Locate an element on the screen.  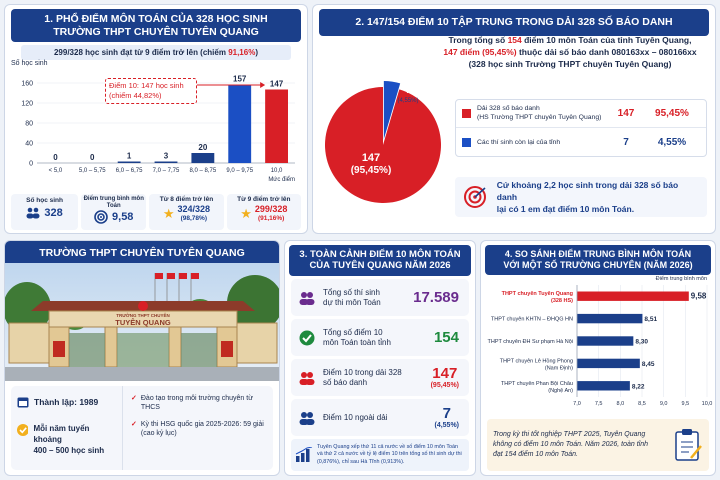
summary-pct: 91,16% is located at coordinates (242, 53).